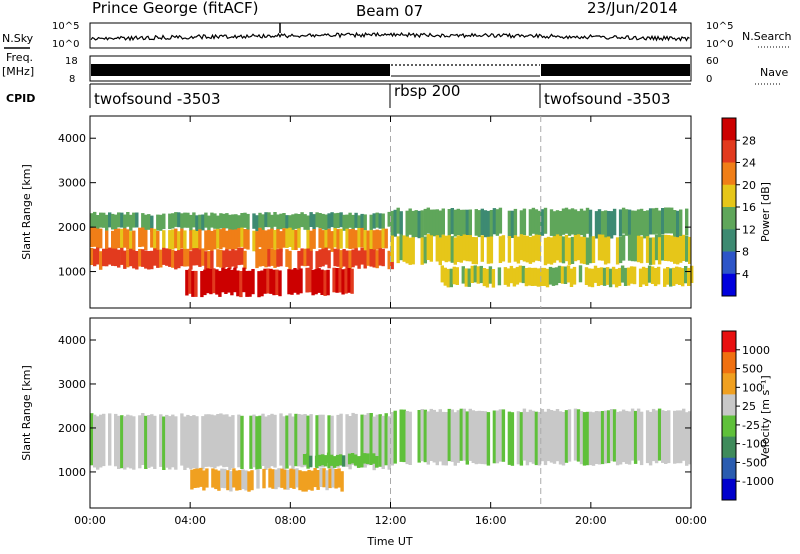  Describe the element at coordinates (754, 462) in the screenshot. I see `velocity-colorbar-tick-label: -500` at that location.